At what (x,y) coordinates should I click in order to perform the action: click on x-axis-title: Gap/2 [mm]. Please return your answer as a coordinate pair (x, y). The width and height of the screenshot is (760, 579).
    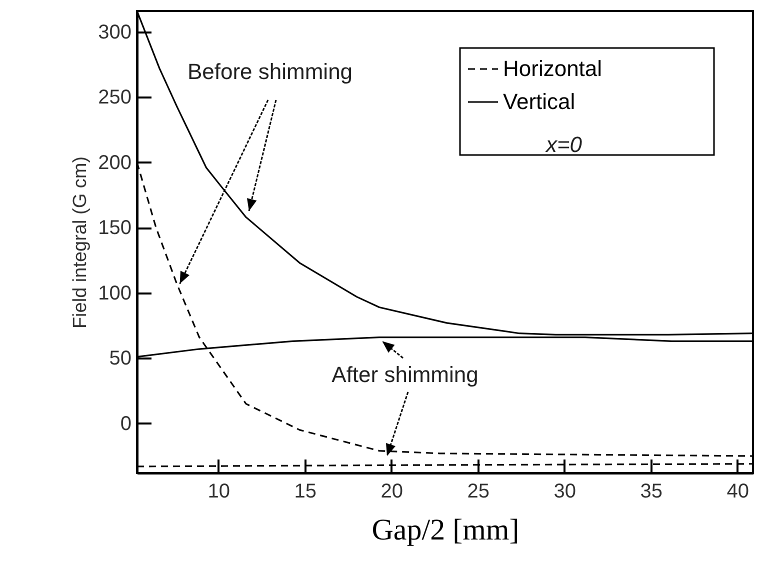
    Looking at the image, I should click on (446, 530).